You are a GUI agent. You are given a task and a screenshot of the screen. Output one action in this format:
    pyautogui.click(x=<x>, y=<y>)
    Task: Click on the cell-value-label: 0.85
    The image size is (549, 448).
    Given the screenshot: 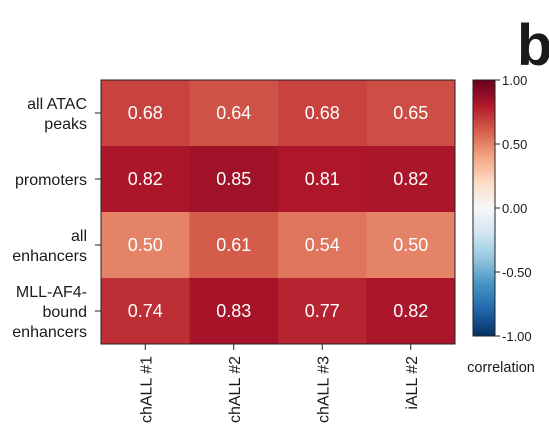 What is the action you would take?
    pyautogui.click(x=233, y=179)
    